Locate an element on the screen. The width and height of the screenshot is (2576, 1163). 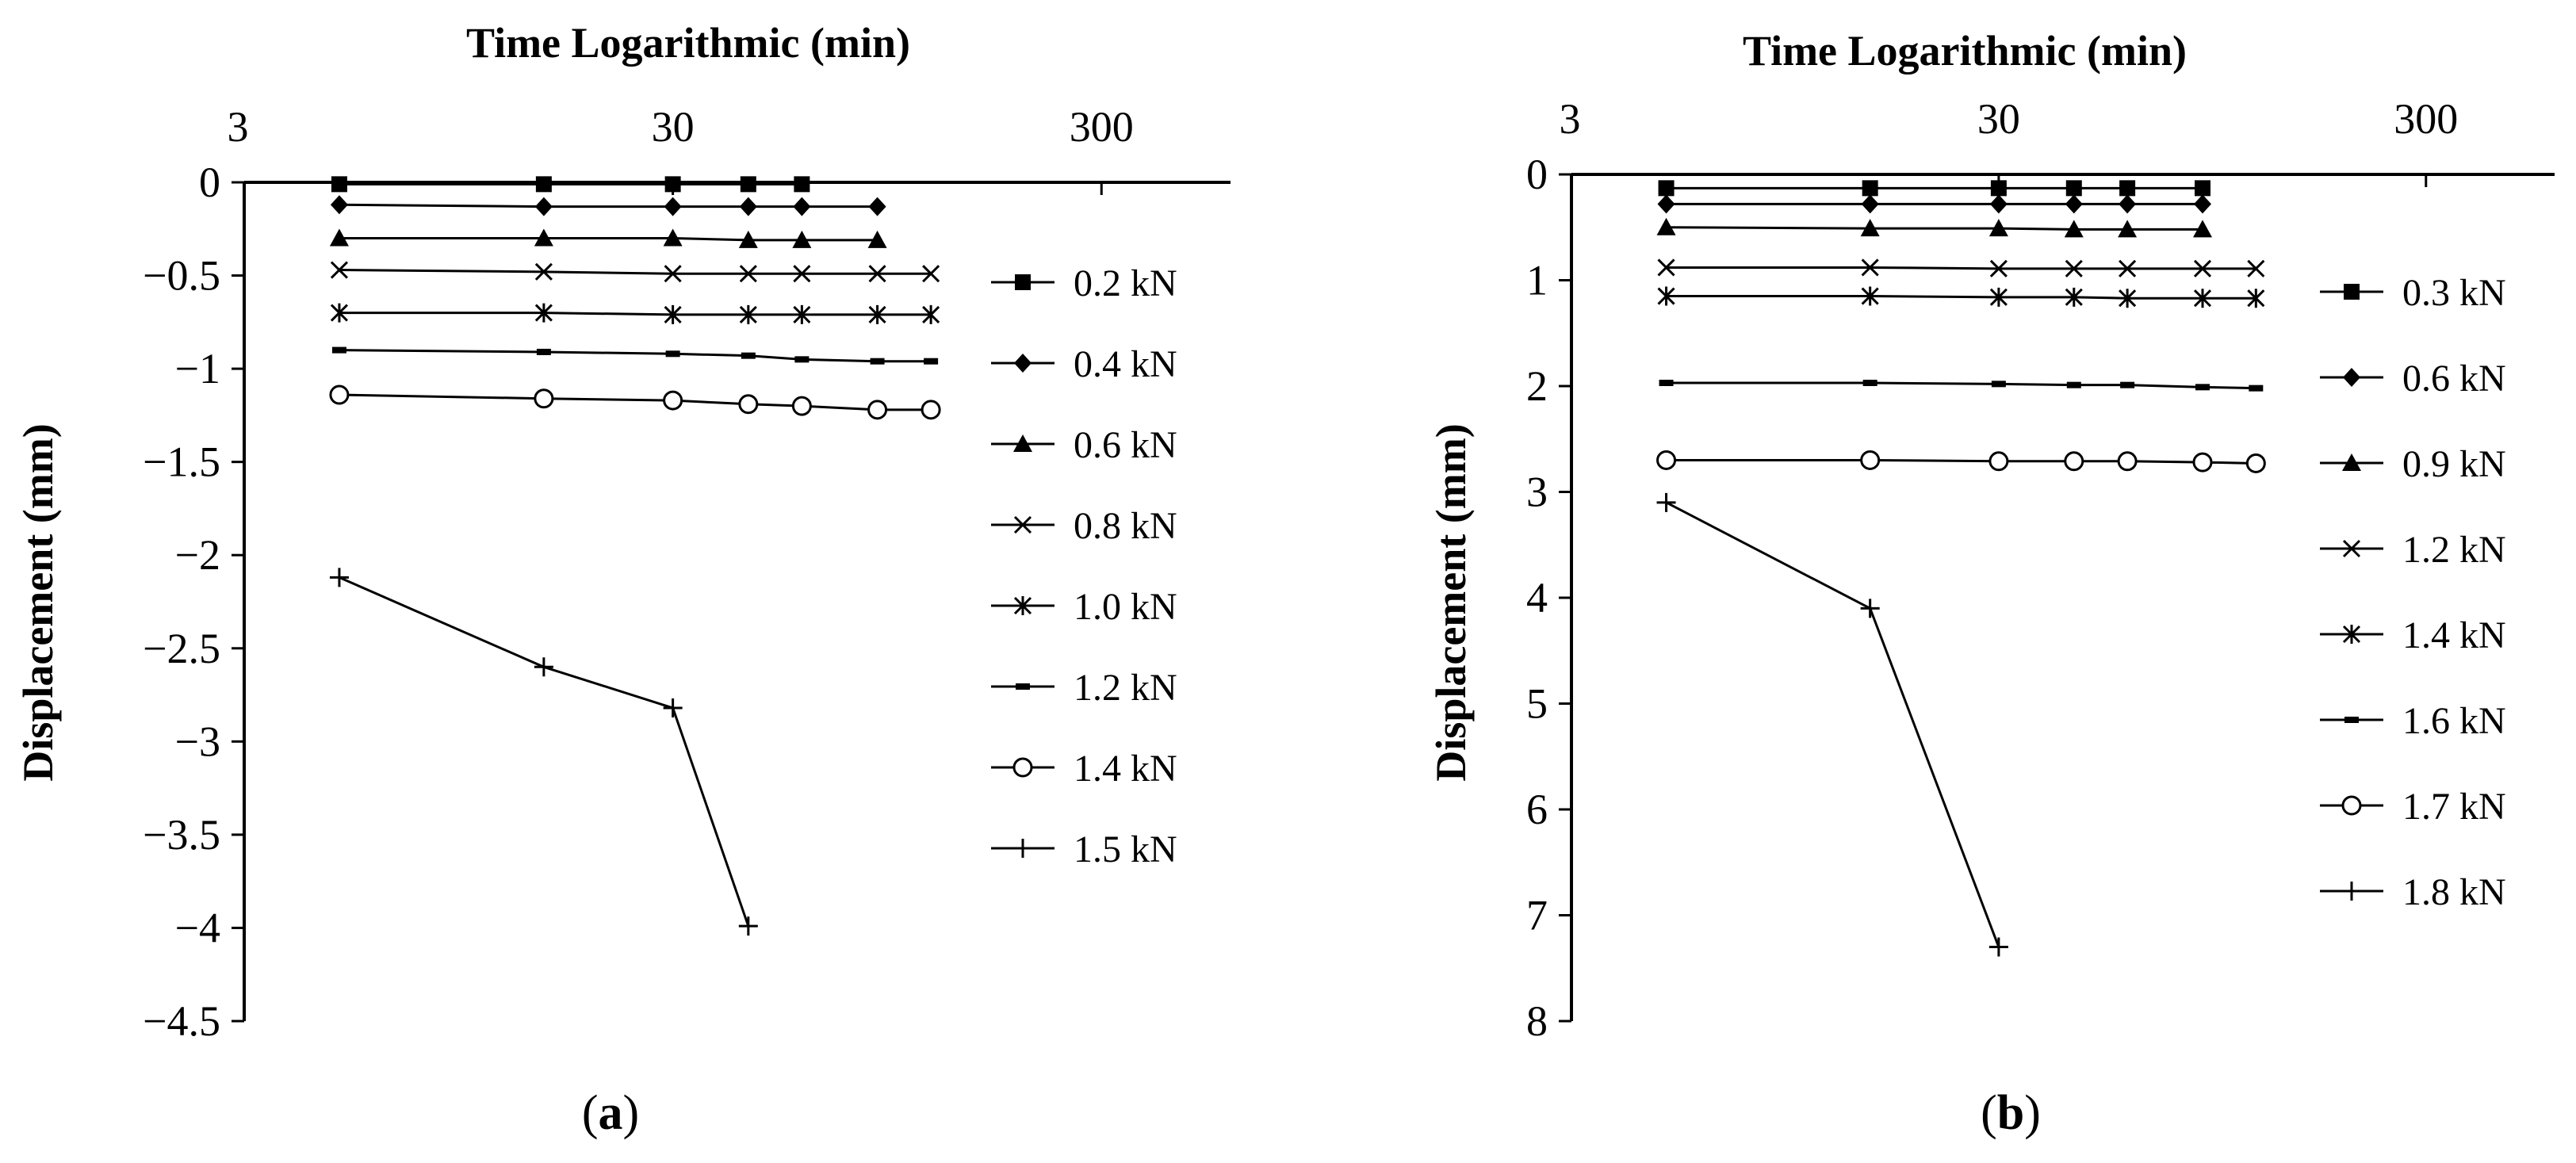
legend-entry: 1.8 kN is located at coordinates (2413, 892).